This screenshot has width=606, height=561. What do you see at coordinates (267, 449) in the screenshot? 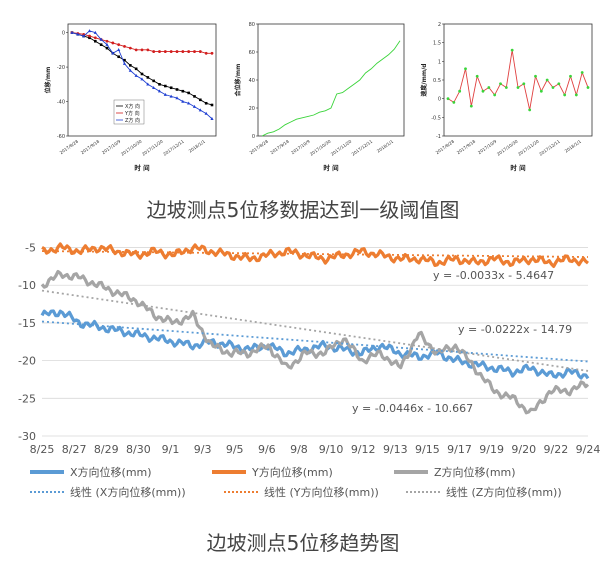
I see `x-tick-label: 9/6` at bounding box center [267, 449].